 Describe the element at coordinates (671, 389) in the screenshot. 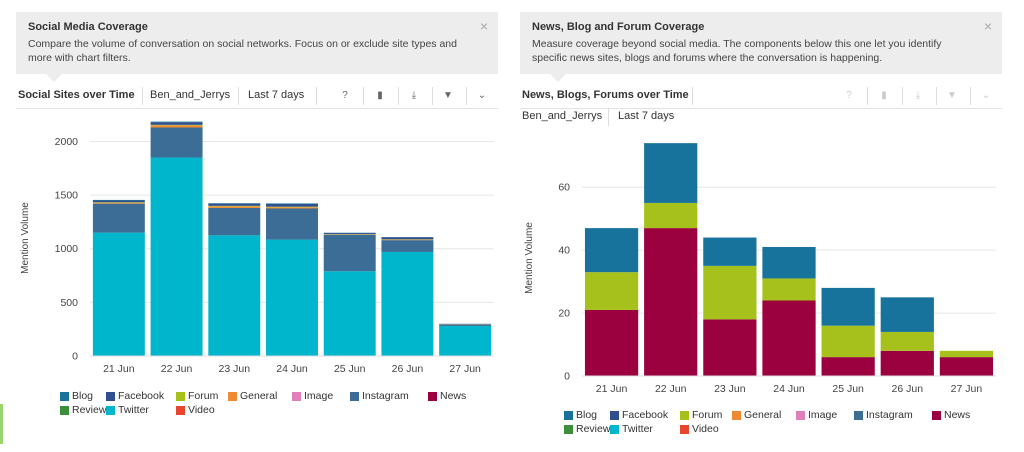

I see `x-tick-label: 22 Jun` at that location.